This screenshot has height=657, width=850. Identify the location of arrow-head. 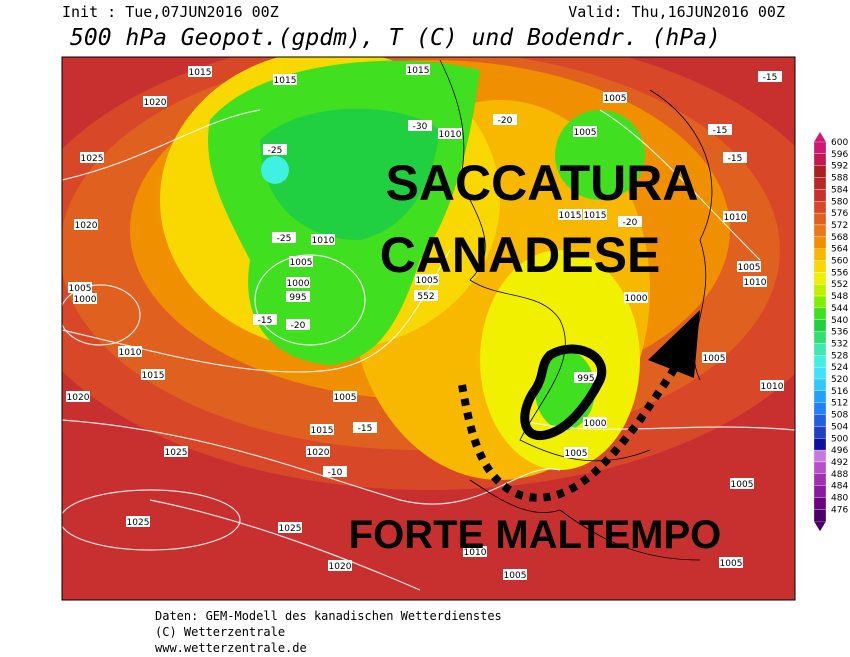
(674, 344).